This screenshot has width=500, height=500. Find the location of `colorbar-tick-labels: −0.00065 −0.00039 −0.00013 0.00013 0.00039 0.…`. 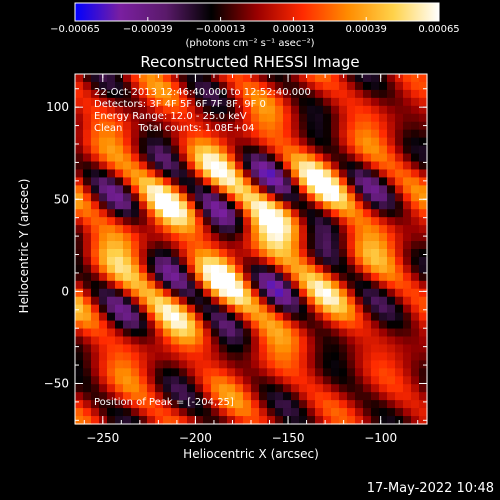

colorbar-tick-labels: −0.00065 −0.00039 −0.00013 0.00013 0.00039 0.… is located at coordinates (255, 31).